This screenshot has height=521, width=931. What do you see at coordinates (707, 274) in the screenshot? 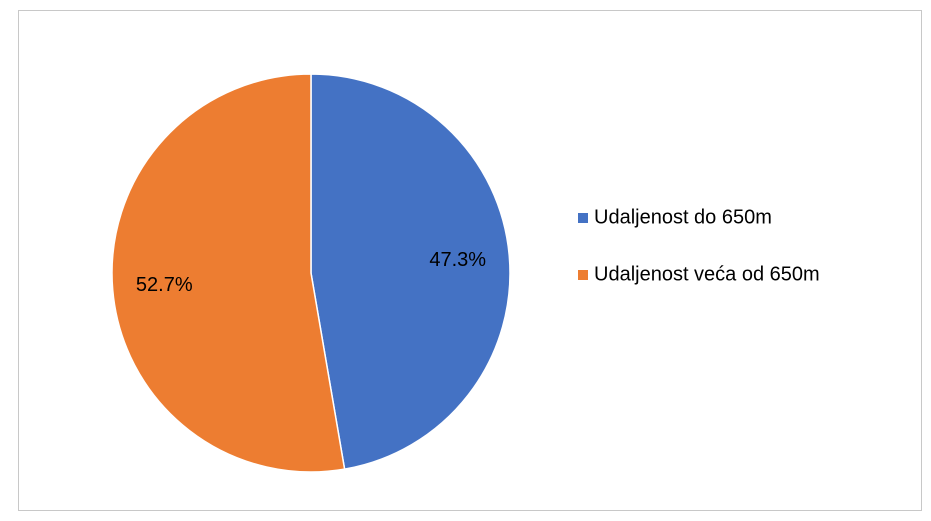
I see `legend-label: Udaljenost veća od 650m` at bounding box center [707, 274].